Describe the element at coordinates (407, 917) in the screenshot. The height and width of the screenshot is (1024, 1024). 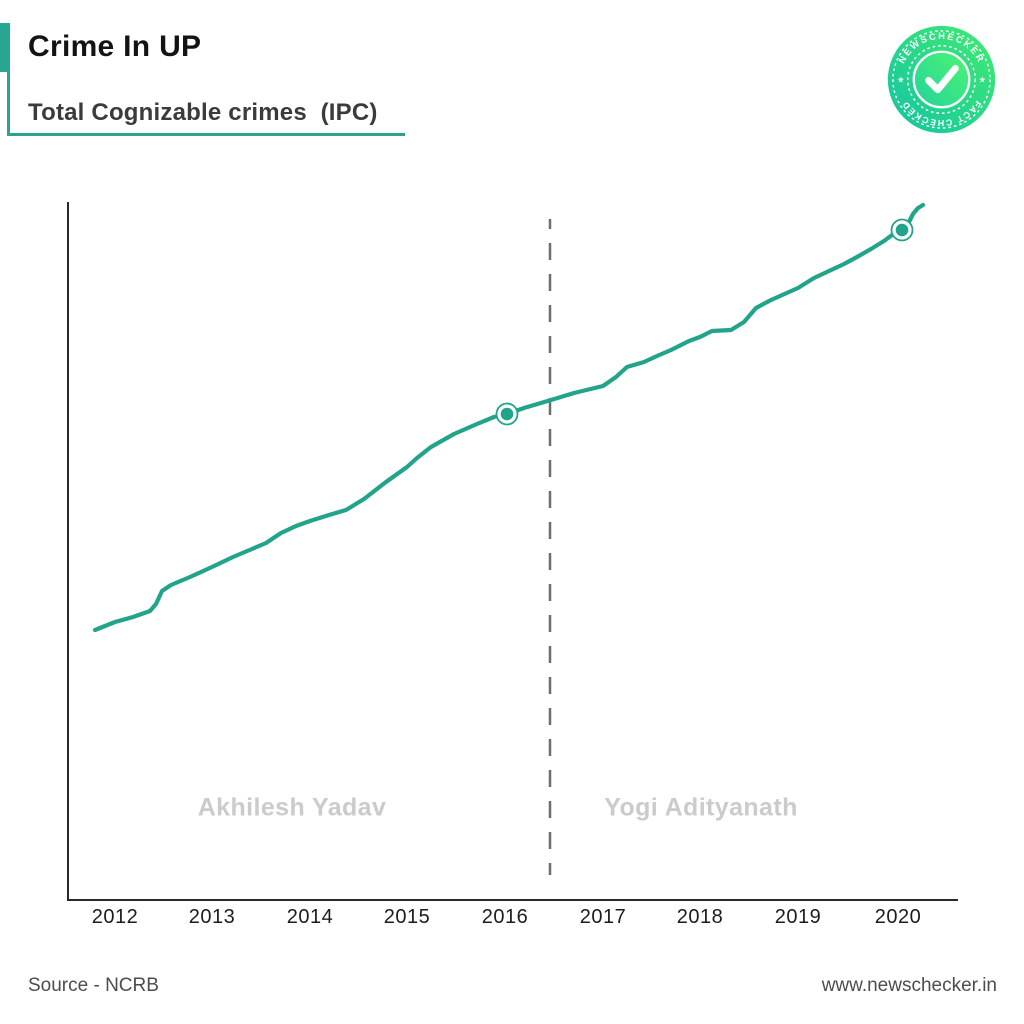
I see `x-tick-label: 2015` at that location.